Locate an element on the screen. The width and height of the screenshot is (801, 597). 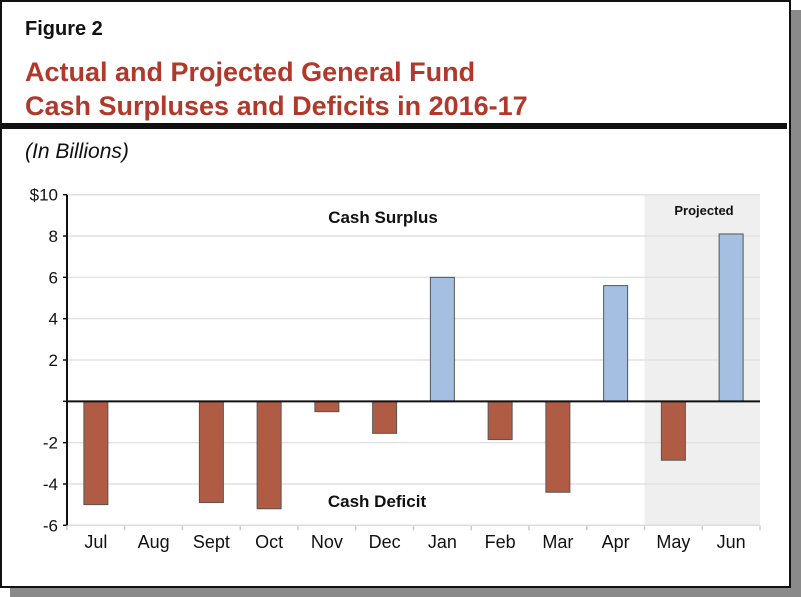
y-tick-label: 4 is located at coordinates (53, 319).